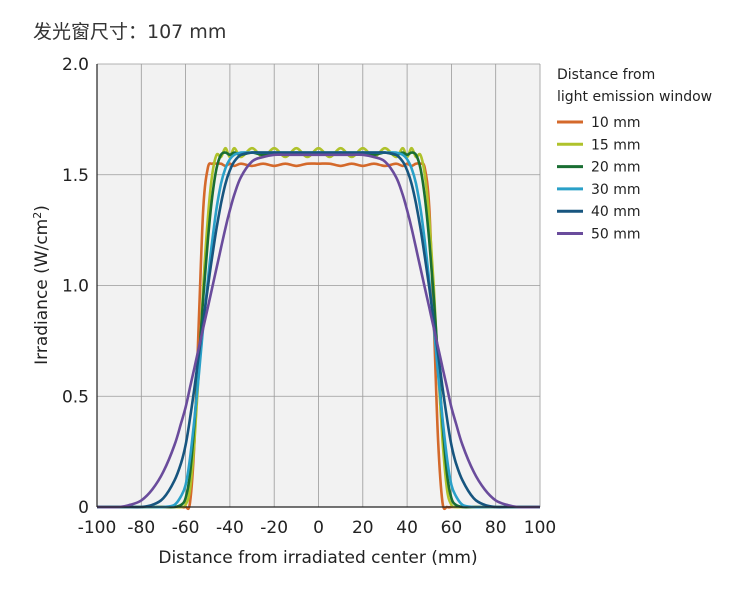 The height and width of the screenshot is (602, 730). I want to click on legend-label: 40 mm, so click(616, 212).